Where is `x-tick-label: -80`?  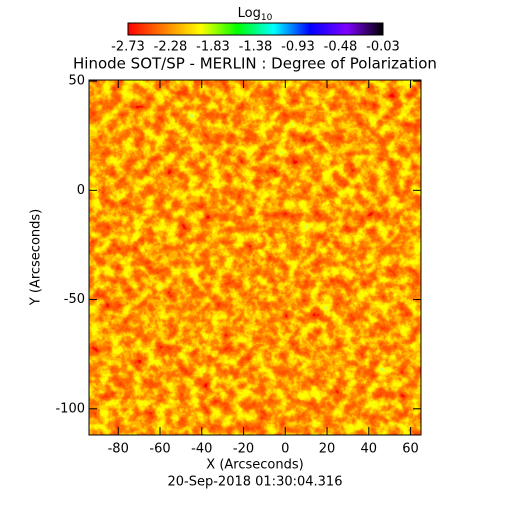 x-tick-label: -80 is located at coordinates (118, 449).